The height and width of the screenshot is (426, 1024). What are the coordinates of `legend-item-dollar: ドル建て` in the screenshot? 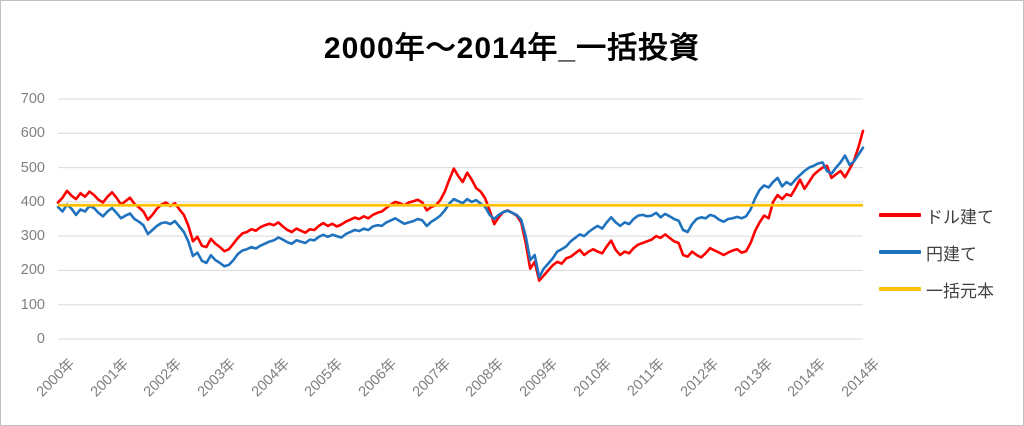 It's located at (936, 215).